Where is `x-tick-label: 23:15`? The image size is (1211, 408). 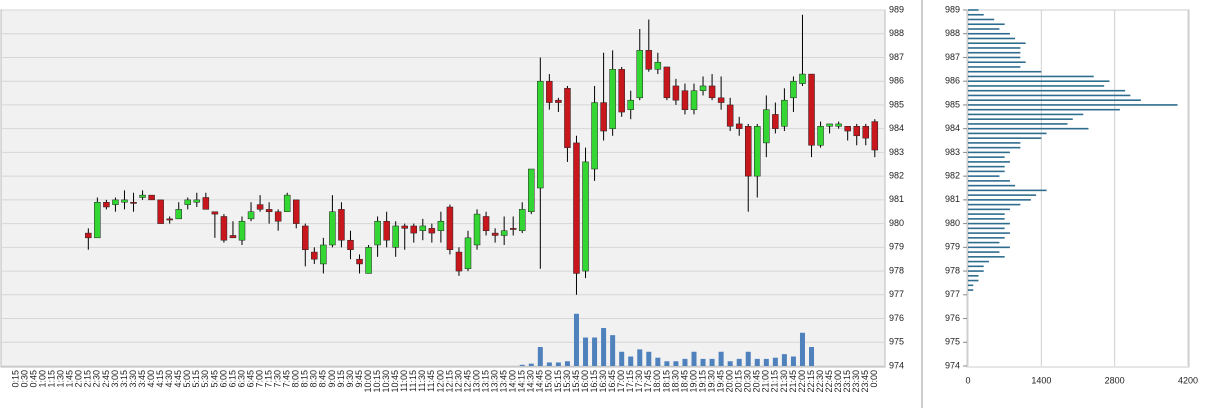 x-tick-label: 23:15 is located at coordinates (847, 381).